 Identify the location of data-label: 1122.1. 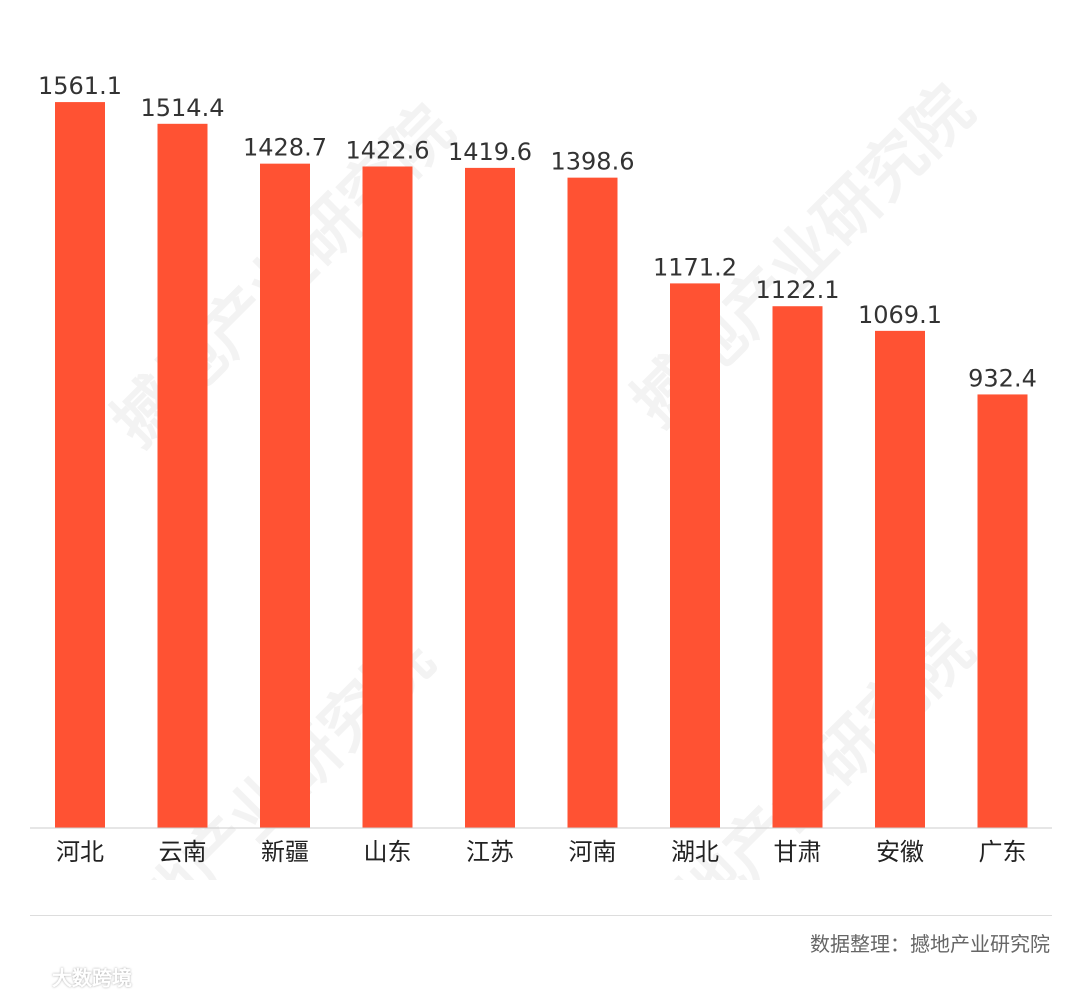
(798, 290).